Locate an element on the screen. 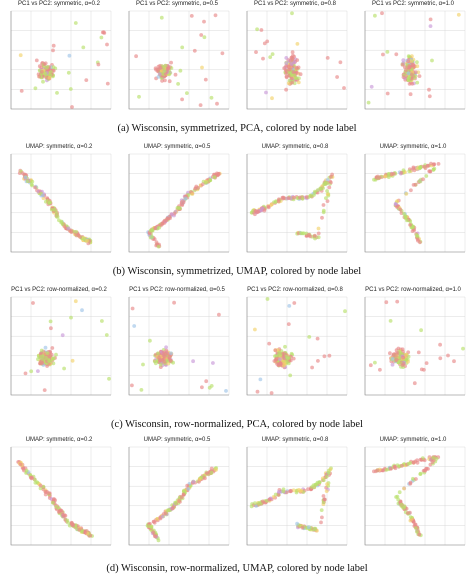 Image resolution: width=474 pixels, height=578 pixels. axis-frame is located at coordinates (296, 60).